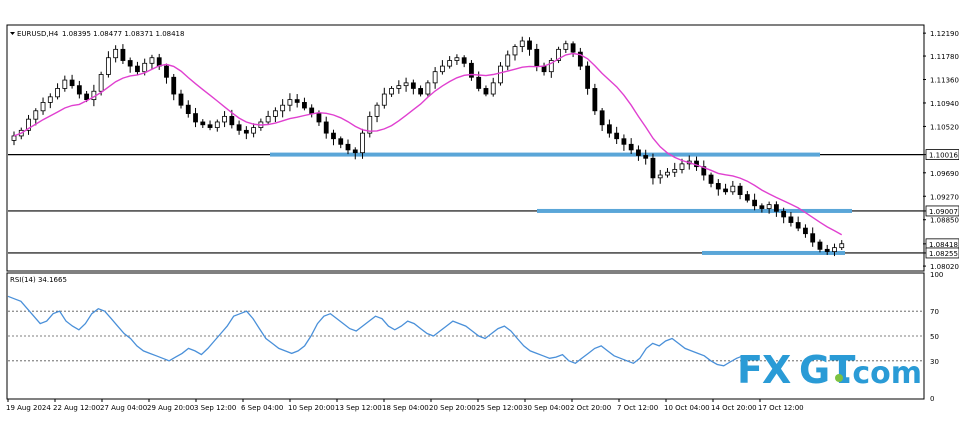 This screenshot has width=959, height=440. Describe the element at coordinates (944, 57) in the screenshot. I see `price-tick-label: 1.11780` at that location.